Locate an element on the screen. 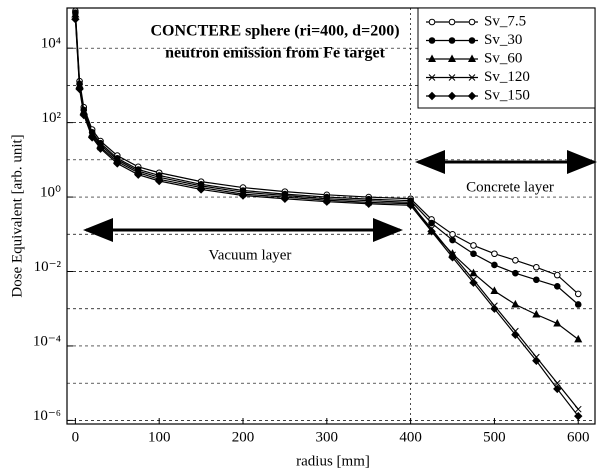 The width and height of the screenshot is (599, 472). x-tick-label: 400 is located at coordinates (410, 437).